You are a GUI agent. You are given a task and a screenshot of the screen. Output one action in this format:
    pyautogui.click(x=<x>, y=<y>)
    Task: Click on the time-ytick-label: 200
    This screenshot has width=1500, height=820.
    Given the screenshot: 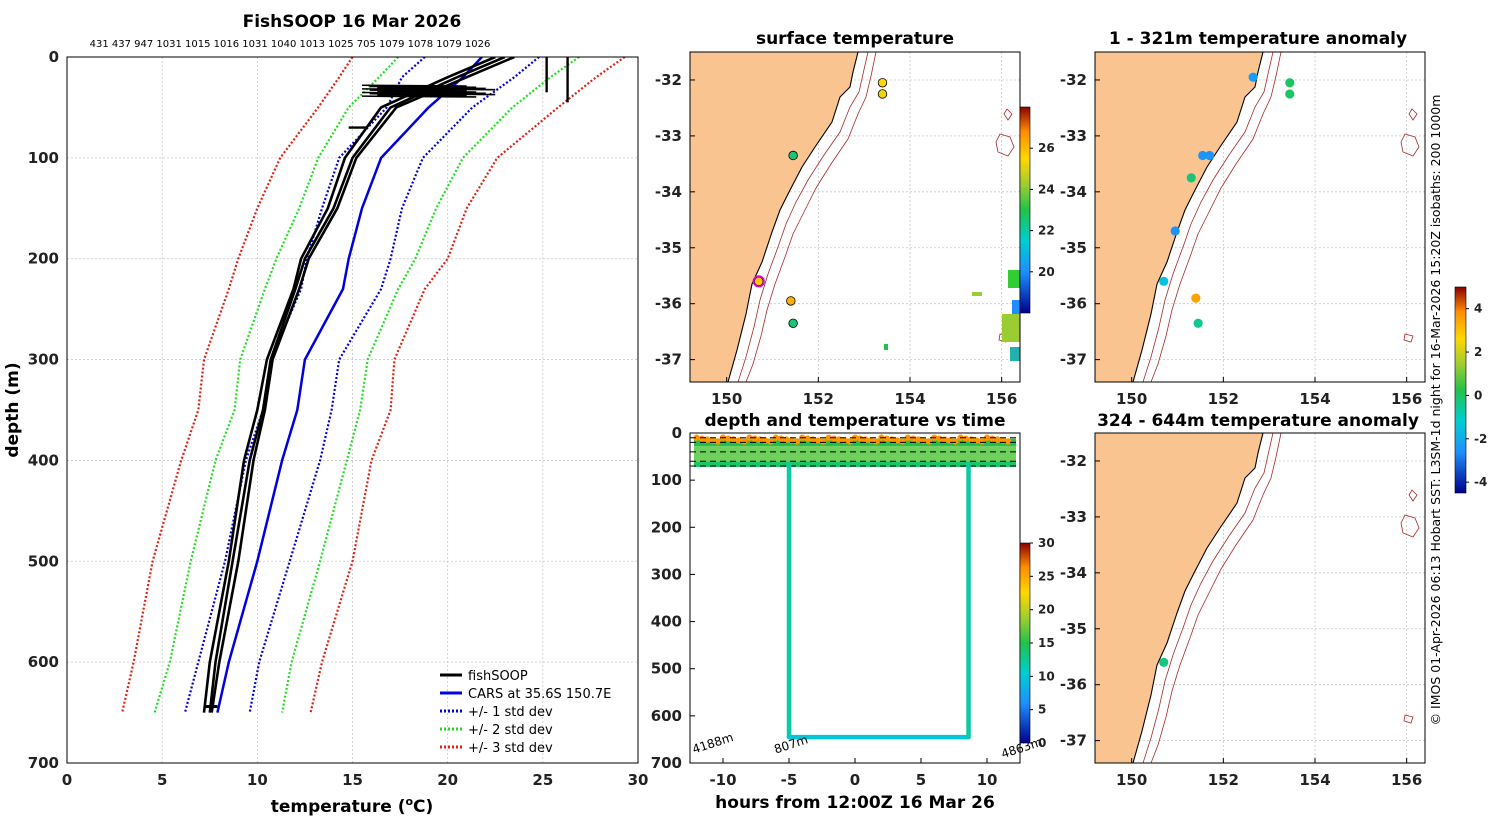 What is the action you would take?
    pyautogui.click(x=666, y=527)
    